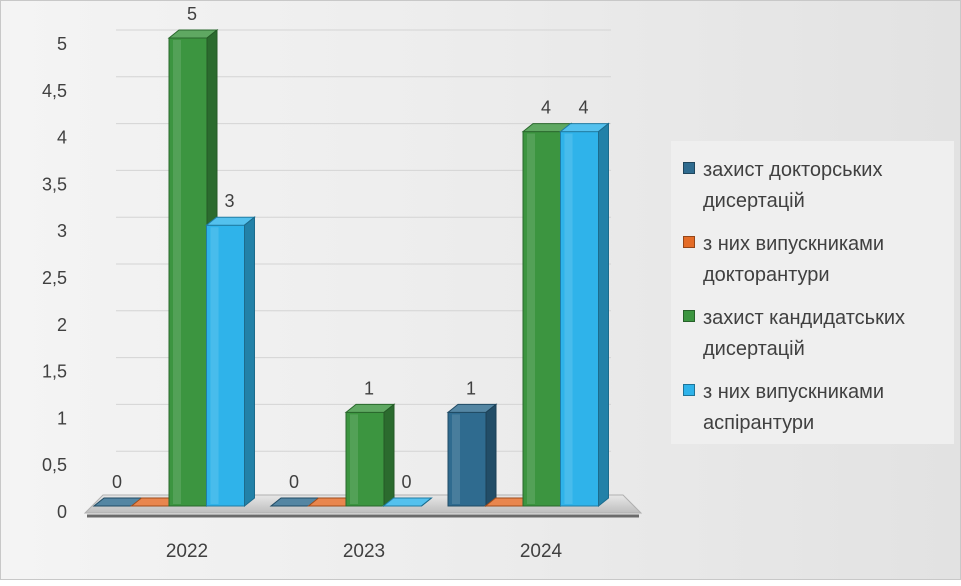 Image resolution: width=961 pixels, height=586 pixels. Describe the element at coordinates (62, 512) in the screenshot. I see `y-tick-label: 0` at that location.